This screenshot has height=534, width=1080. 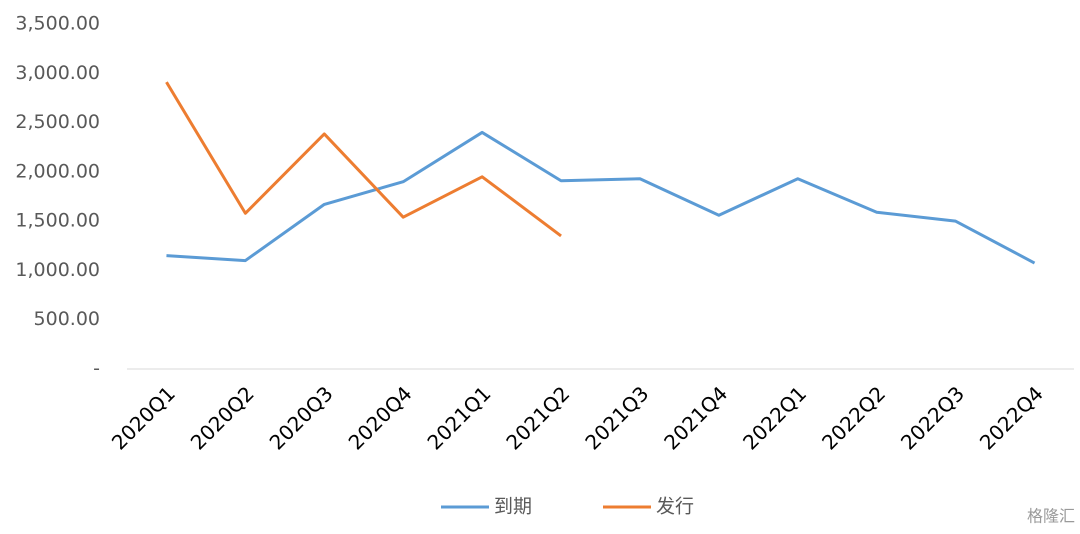 What do you see at coordinates (675, 507) in the screenshot?
I see `legend-label: 发行` at bounding box center [675, 507].